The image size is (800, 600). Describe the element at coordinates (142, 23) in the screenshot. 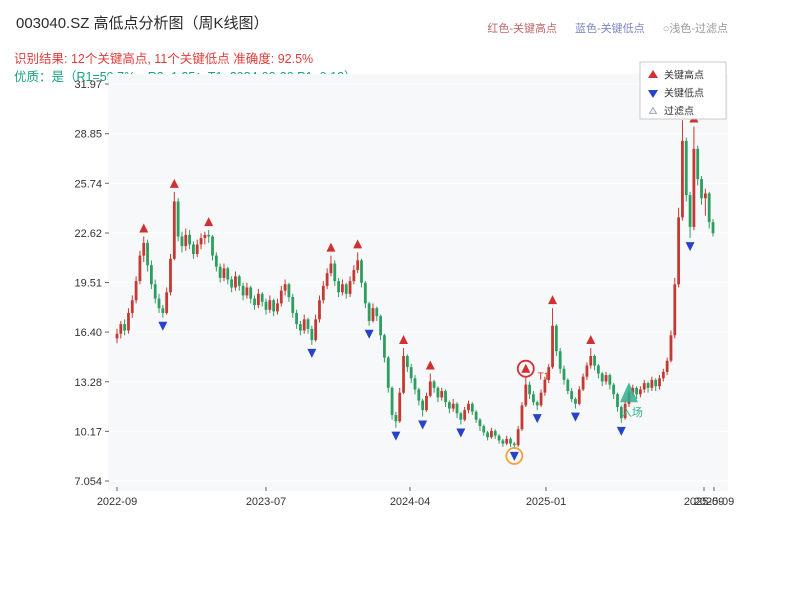

I see `page-title: 003040.SZ 高低点分析图（周K线图）` at that location.